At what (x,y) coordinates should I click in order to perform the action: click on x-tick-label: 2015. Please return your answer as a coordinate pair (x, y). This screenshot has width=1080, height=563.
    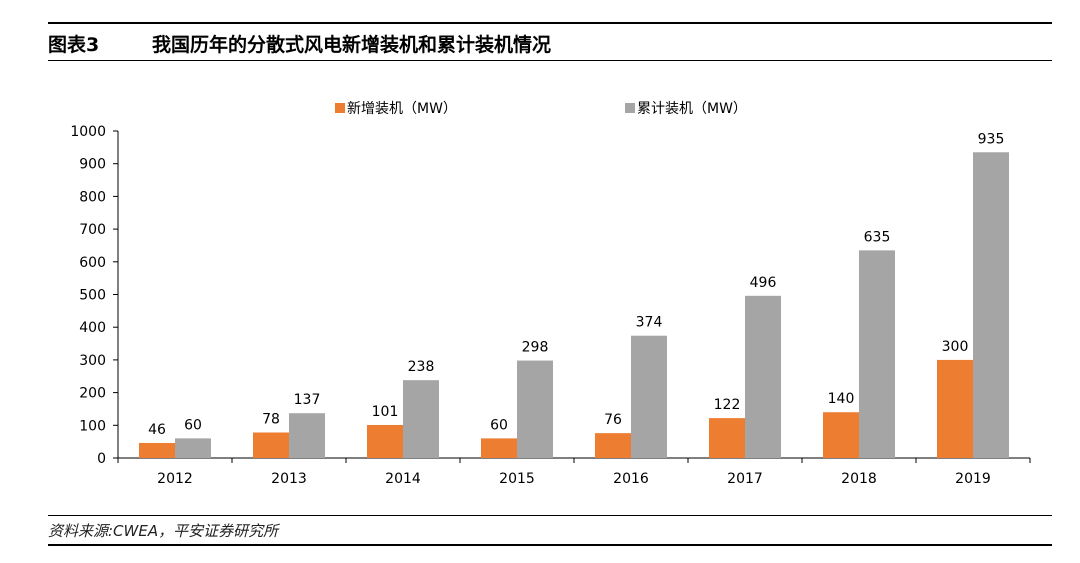
    Looking at the image, I should click on (517, 479).